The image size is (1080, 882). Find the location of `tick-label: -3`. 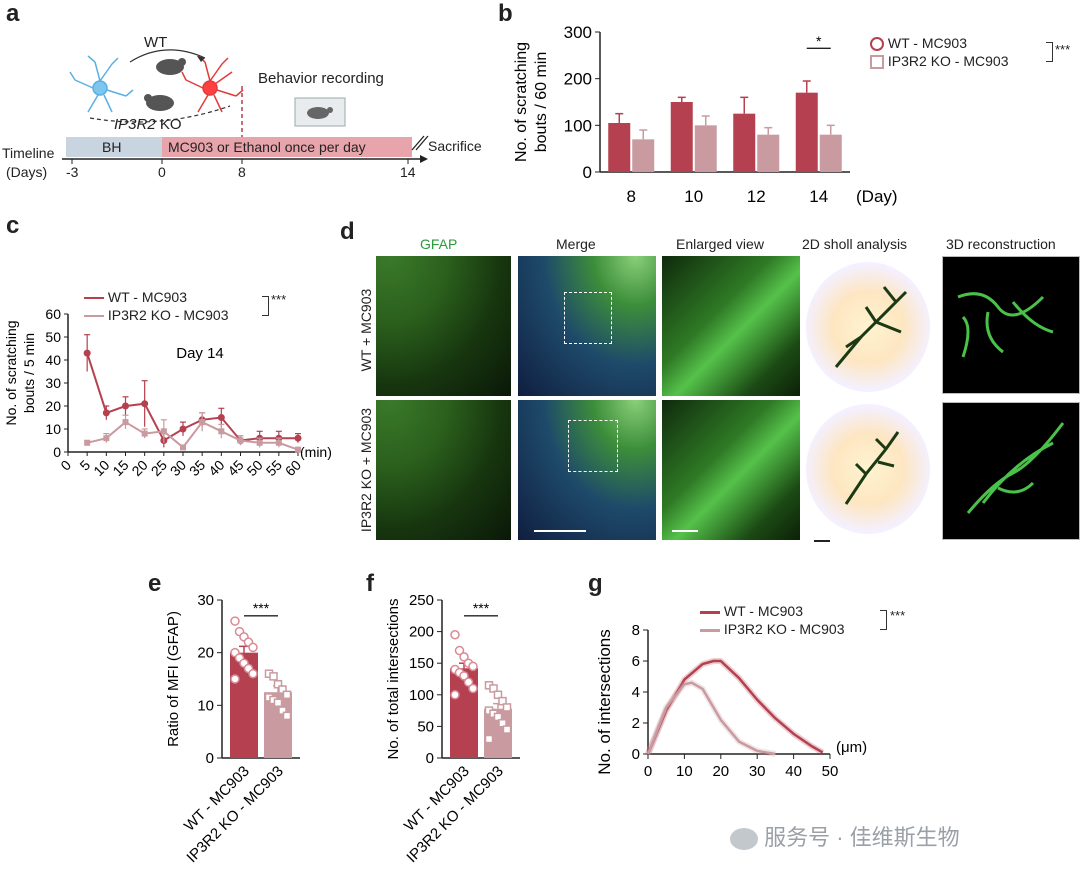

tick-label: -3 is located at coordinates (72, 172).